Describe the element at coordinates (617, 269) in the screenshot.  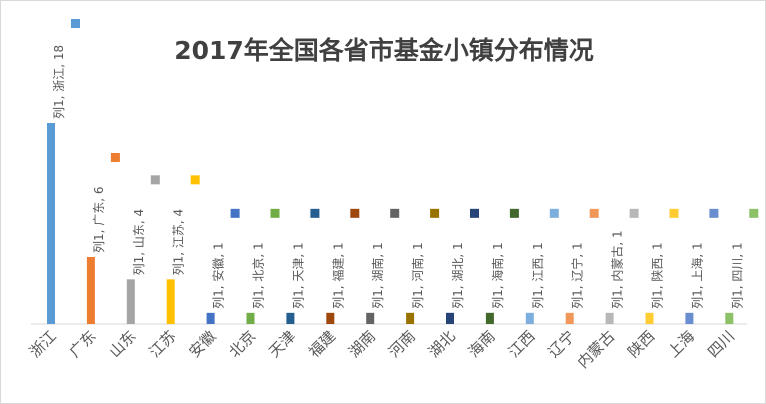
I see `data-label-15: 列1, 内蒙古, 1` at that location.